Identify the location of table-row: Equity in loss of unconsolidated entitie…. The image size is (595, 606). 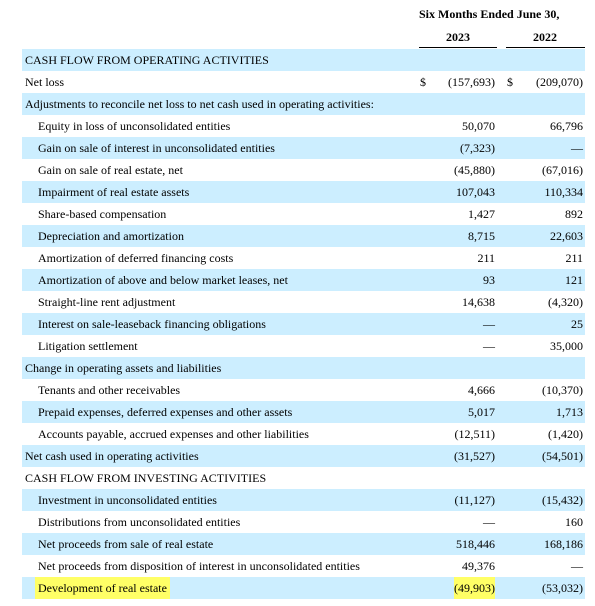
(303, 126).